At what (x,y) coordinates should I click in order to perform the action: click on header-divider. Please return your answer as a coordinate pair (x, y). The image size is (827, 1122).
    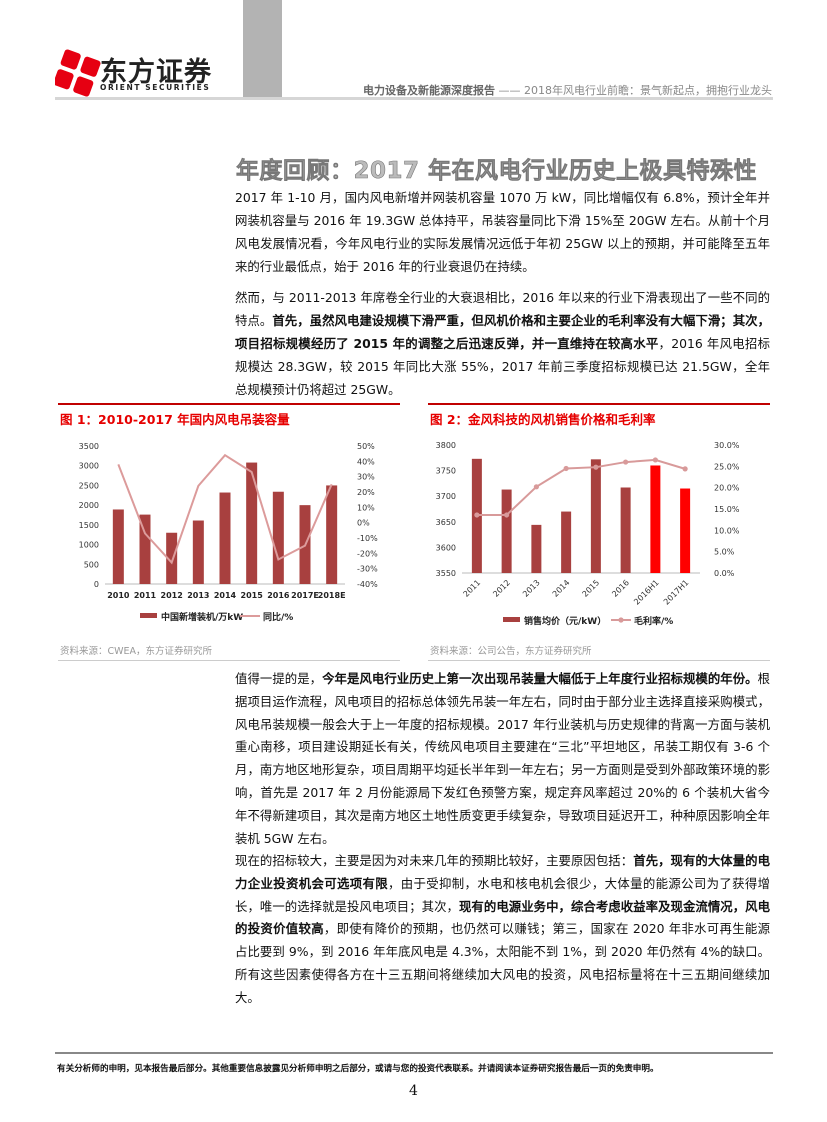
    Looking at the image, I should click on (414, 98).